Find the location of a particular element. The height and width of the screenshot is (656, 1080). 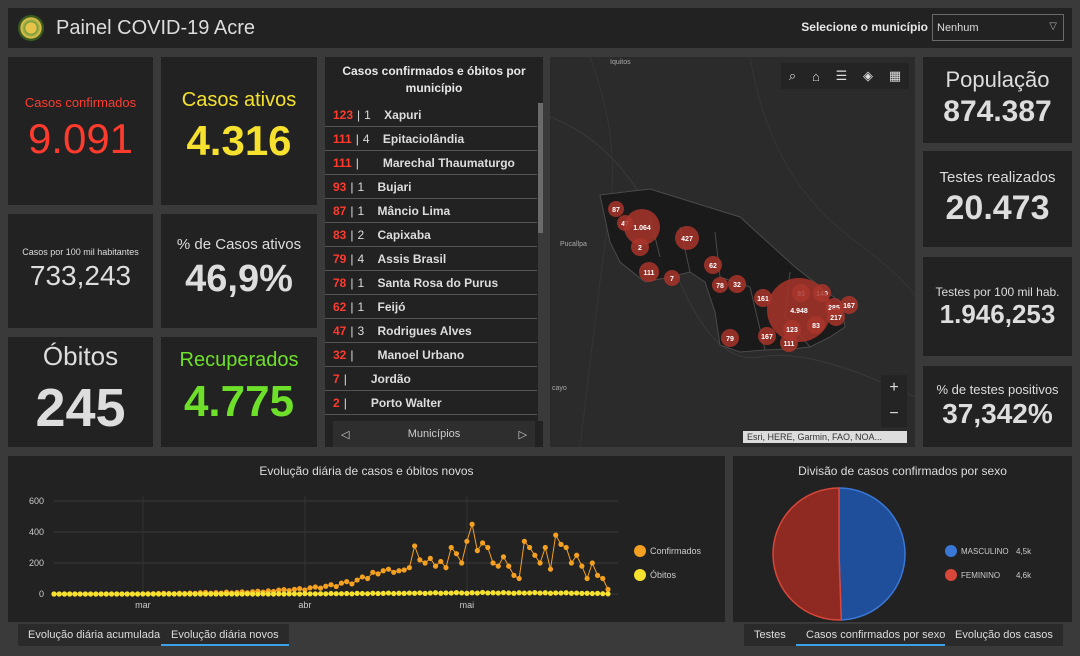

chevron-right-icon: ▷ is located at coordinates (522, 434).